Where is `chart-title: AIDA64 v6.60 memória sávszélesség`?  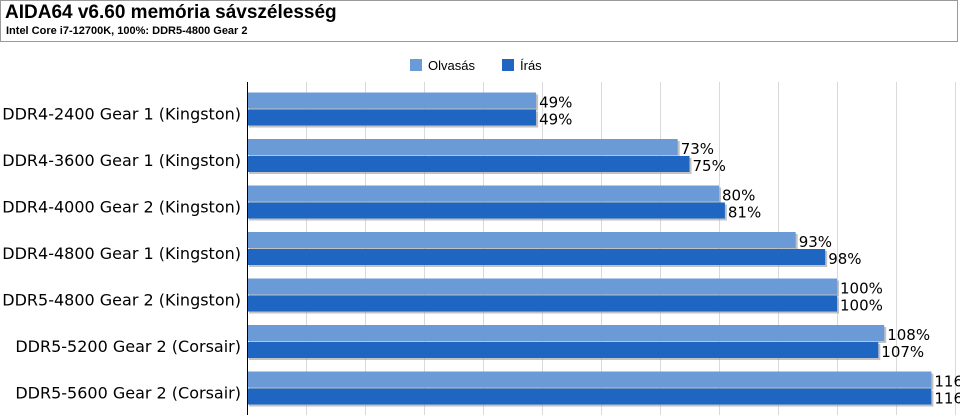 chart-title: AIDA64 v6.60 memória sávszélesség is located at coordinates (171, 12).